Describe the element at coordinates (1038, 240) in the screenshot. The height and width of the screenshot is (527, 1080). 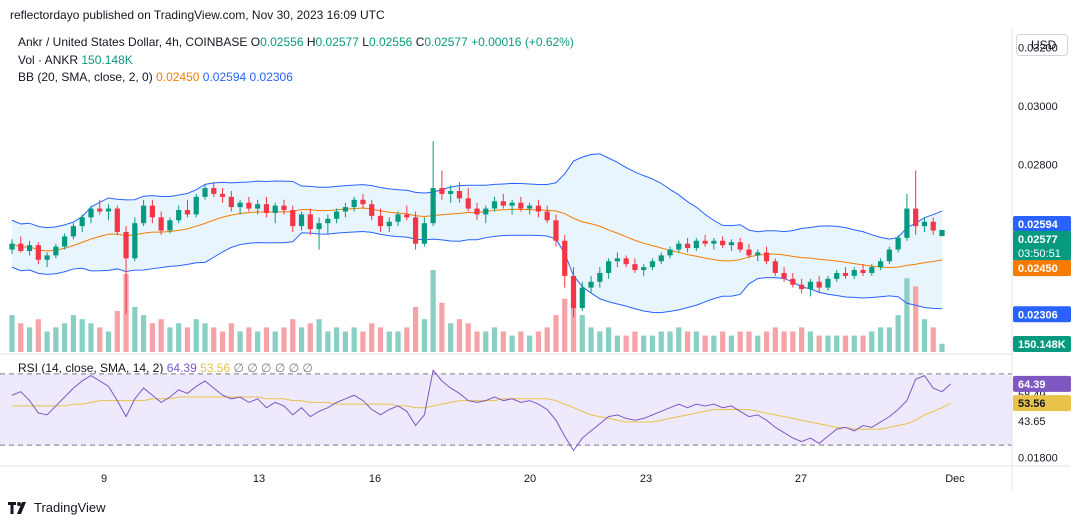
I see `badge-last-price: 0.02577` at that location.